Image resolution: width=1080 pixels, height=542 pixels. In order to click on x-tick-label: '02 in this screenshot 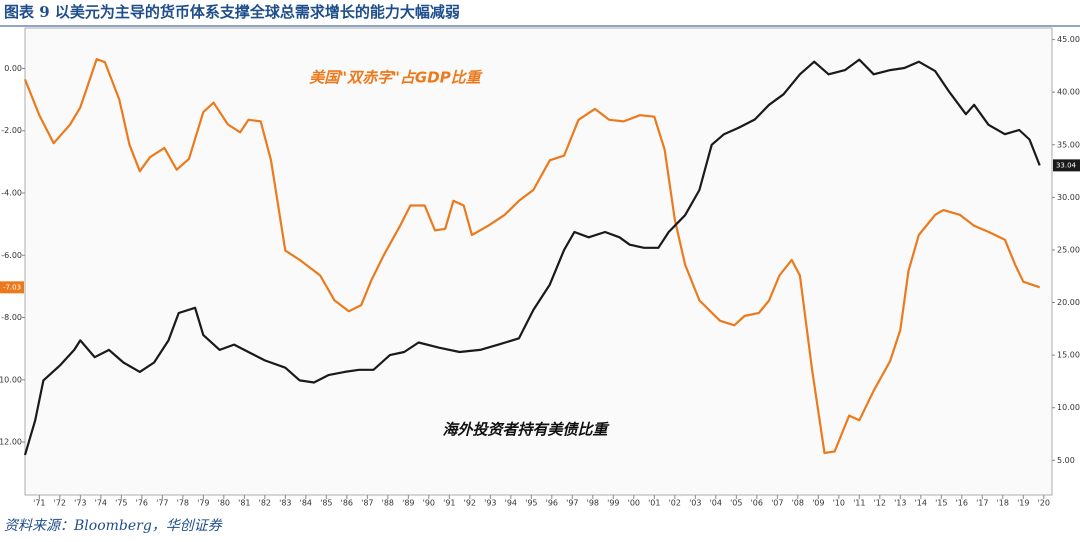, I will do `click(675, 503)`.